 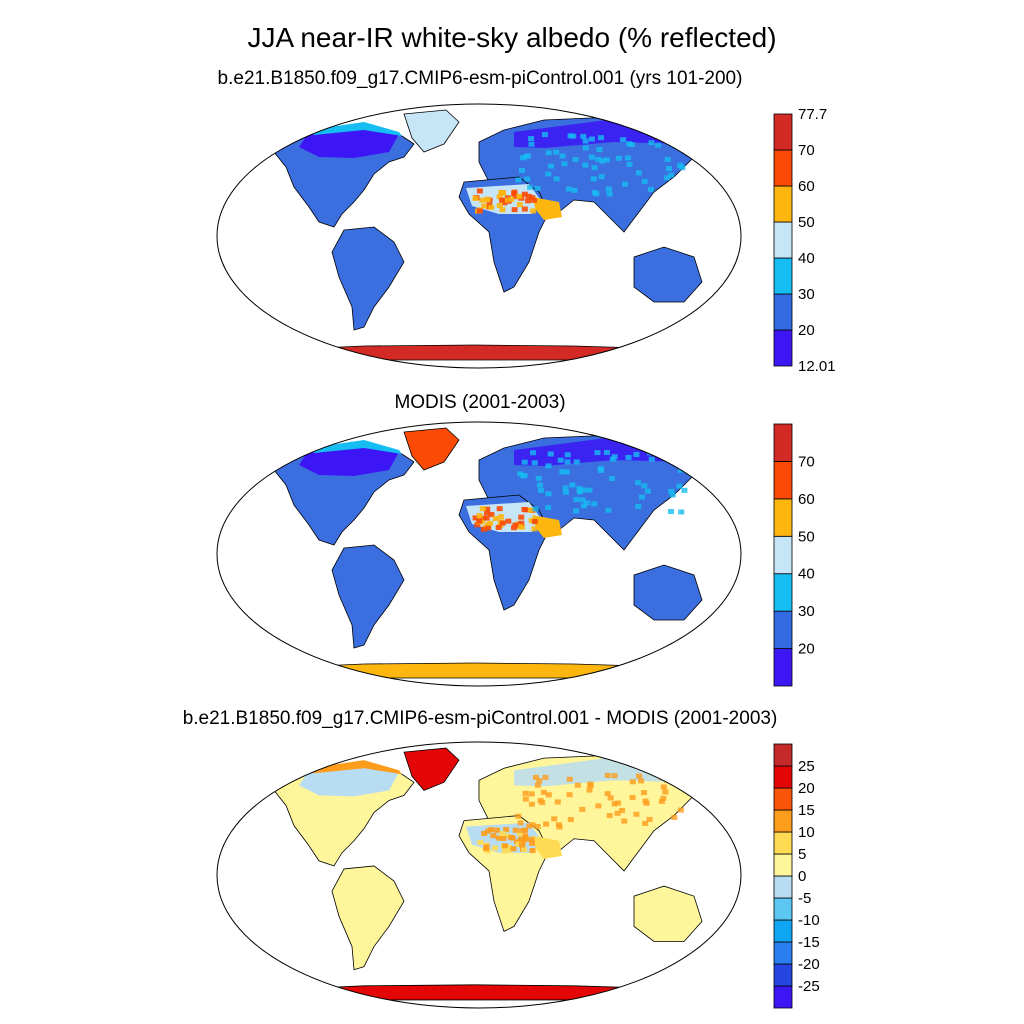 I want to click on arabian-desert, so click(x=547, y=526).